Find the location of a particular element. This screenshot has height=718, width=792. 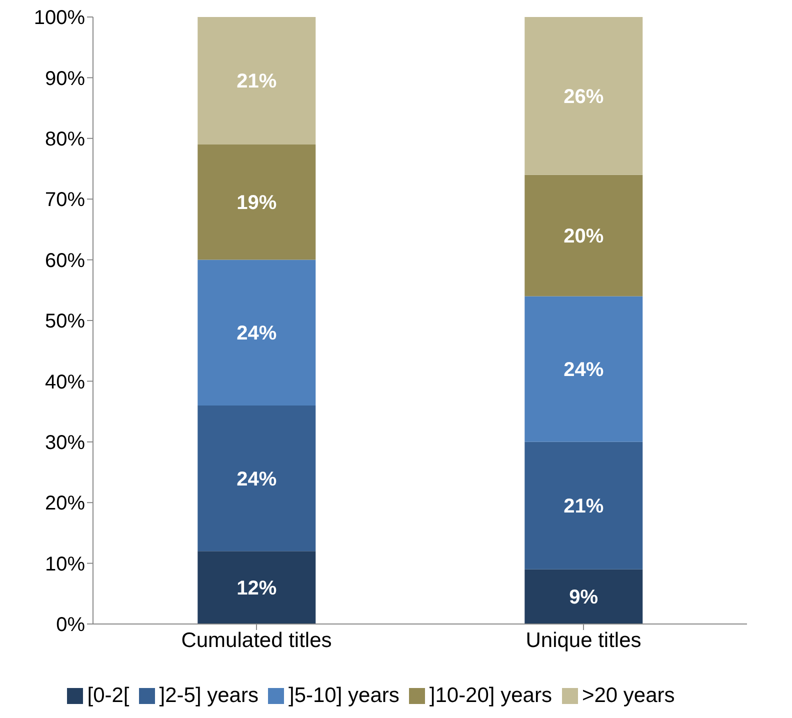

legend-label: >20 years is located at coordinates (628, 695).